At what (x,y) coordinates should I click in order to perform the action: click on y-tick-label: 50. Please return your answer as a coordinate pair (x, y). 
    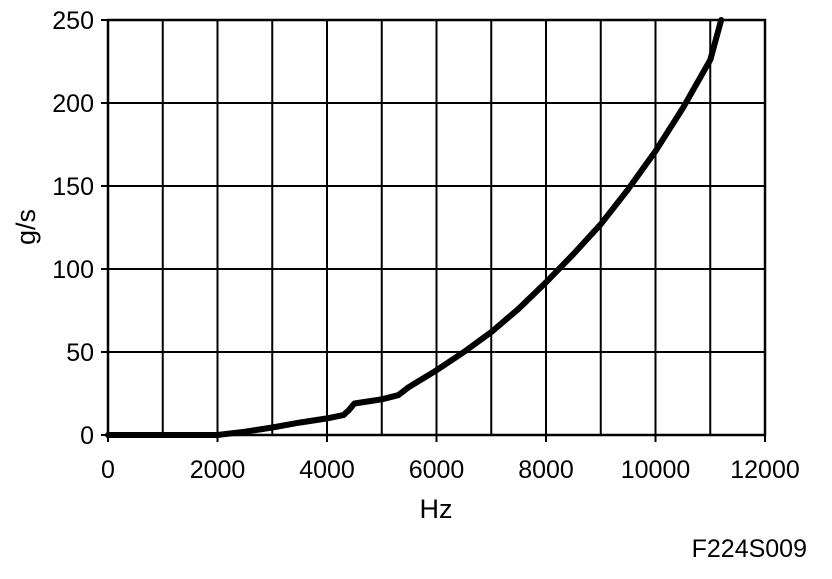
    Looking at the image, I should click on (80, 353).